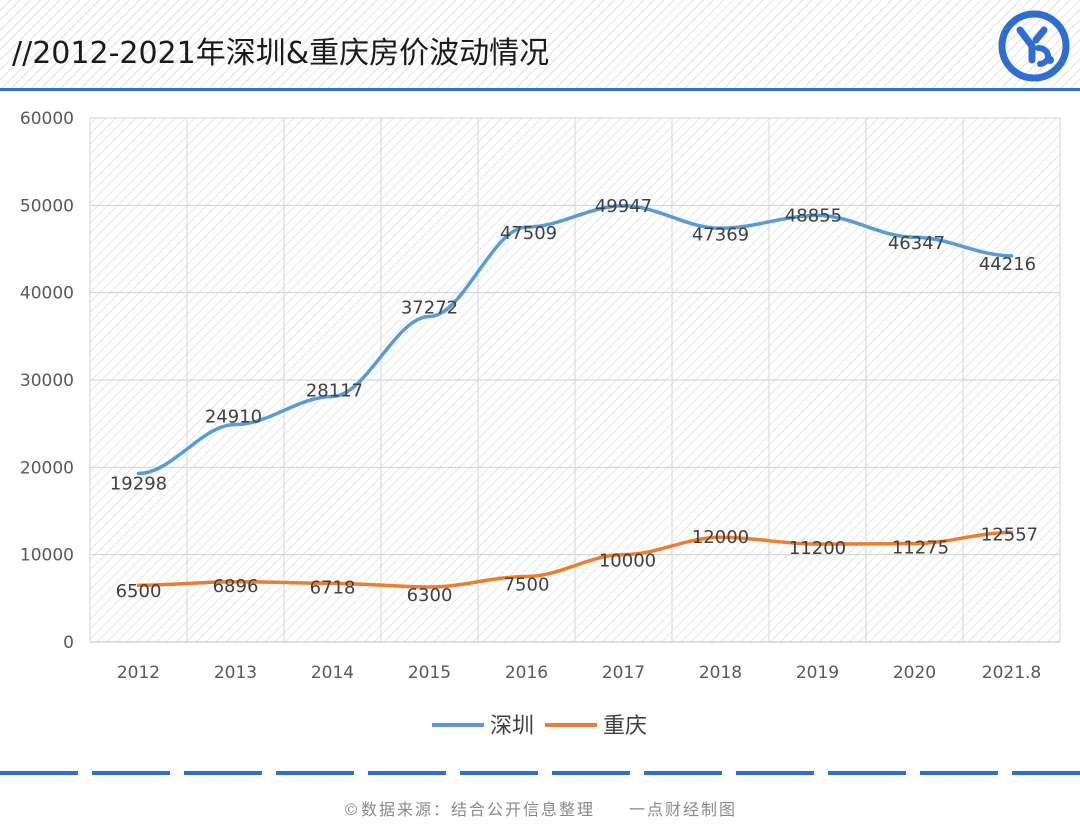  What do you see at coordinates (526, 673) in the screenshot?
I see `x-tick-label: 2016` at bounding box center [526, 673].